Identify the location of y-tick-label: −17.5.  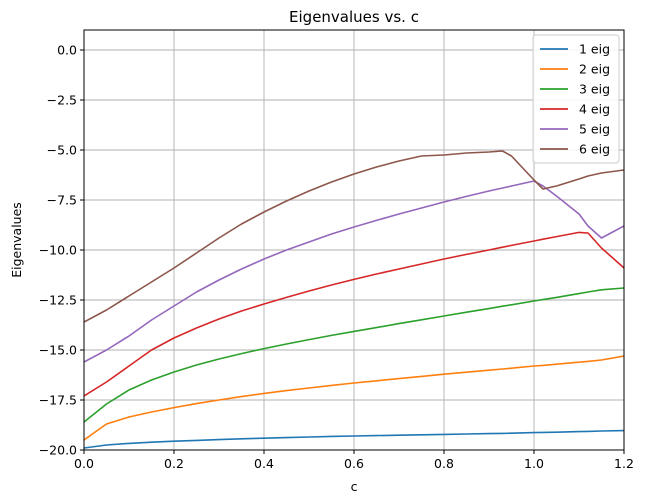
(58, 400).